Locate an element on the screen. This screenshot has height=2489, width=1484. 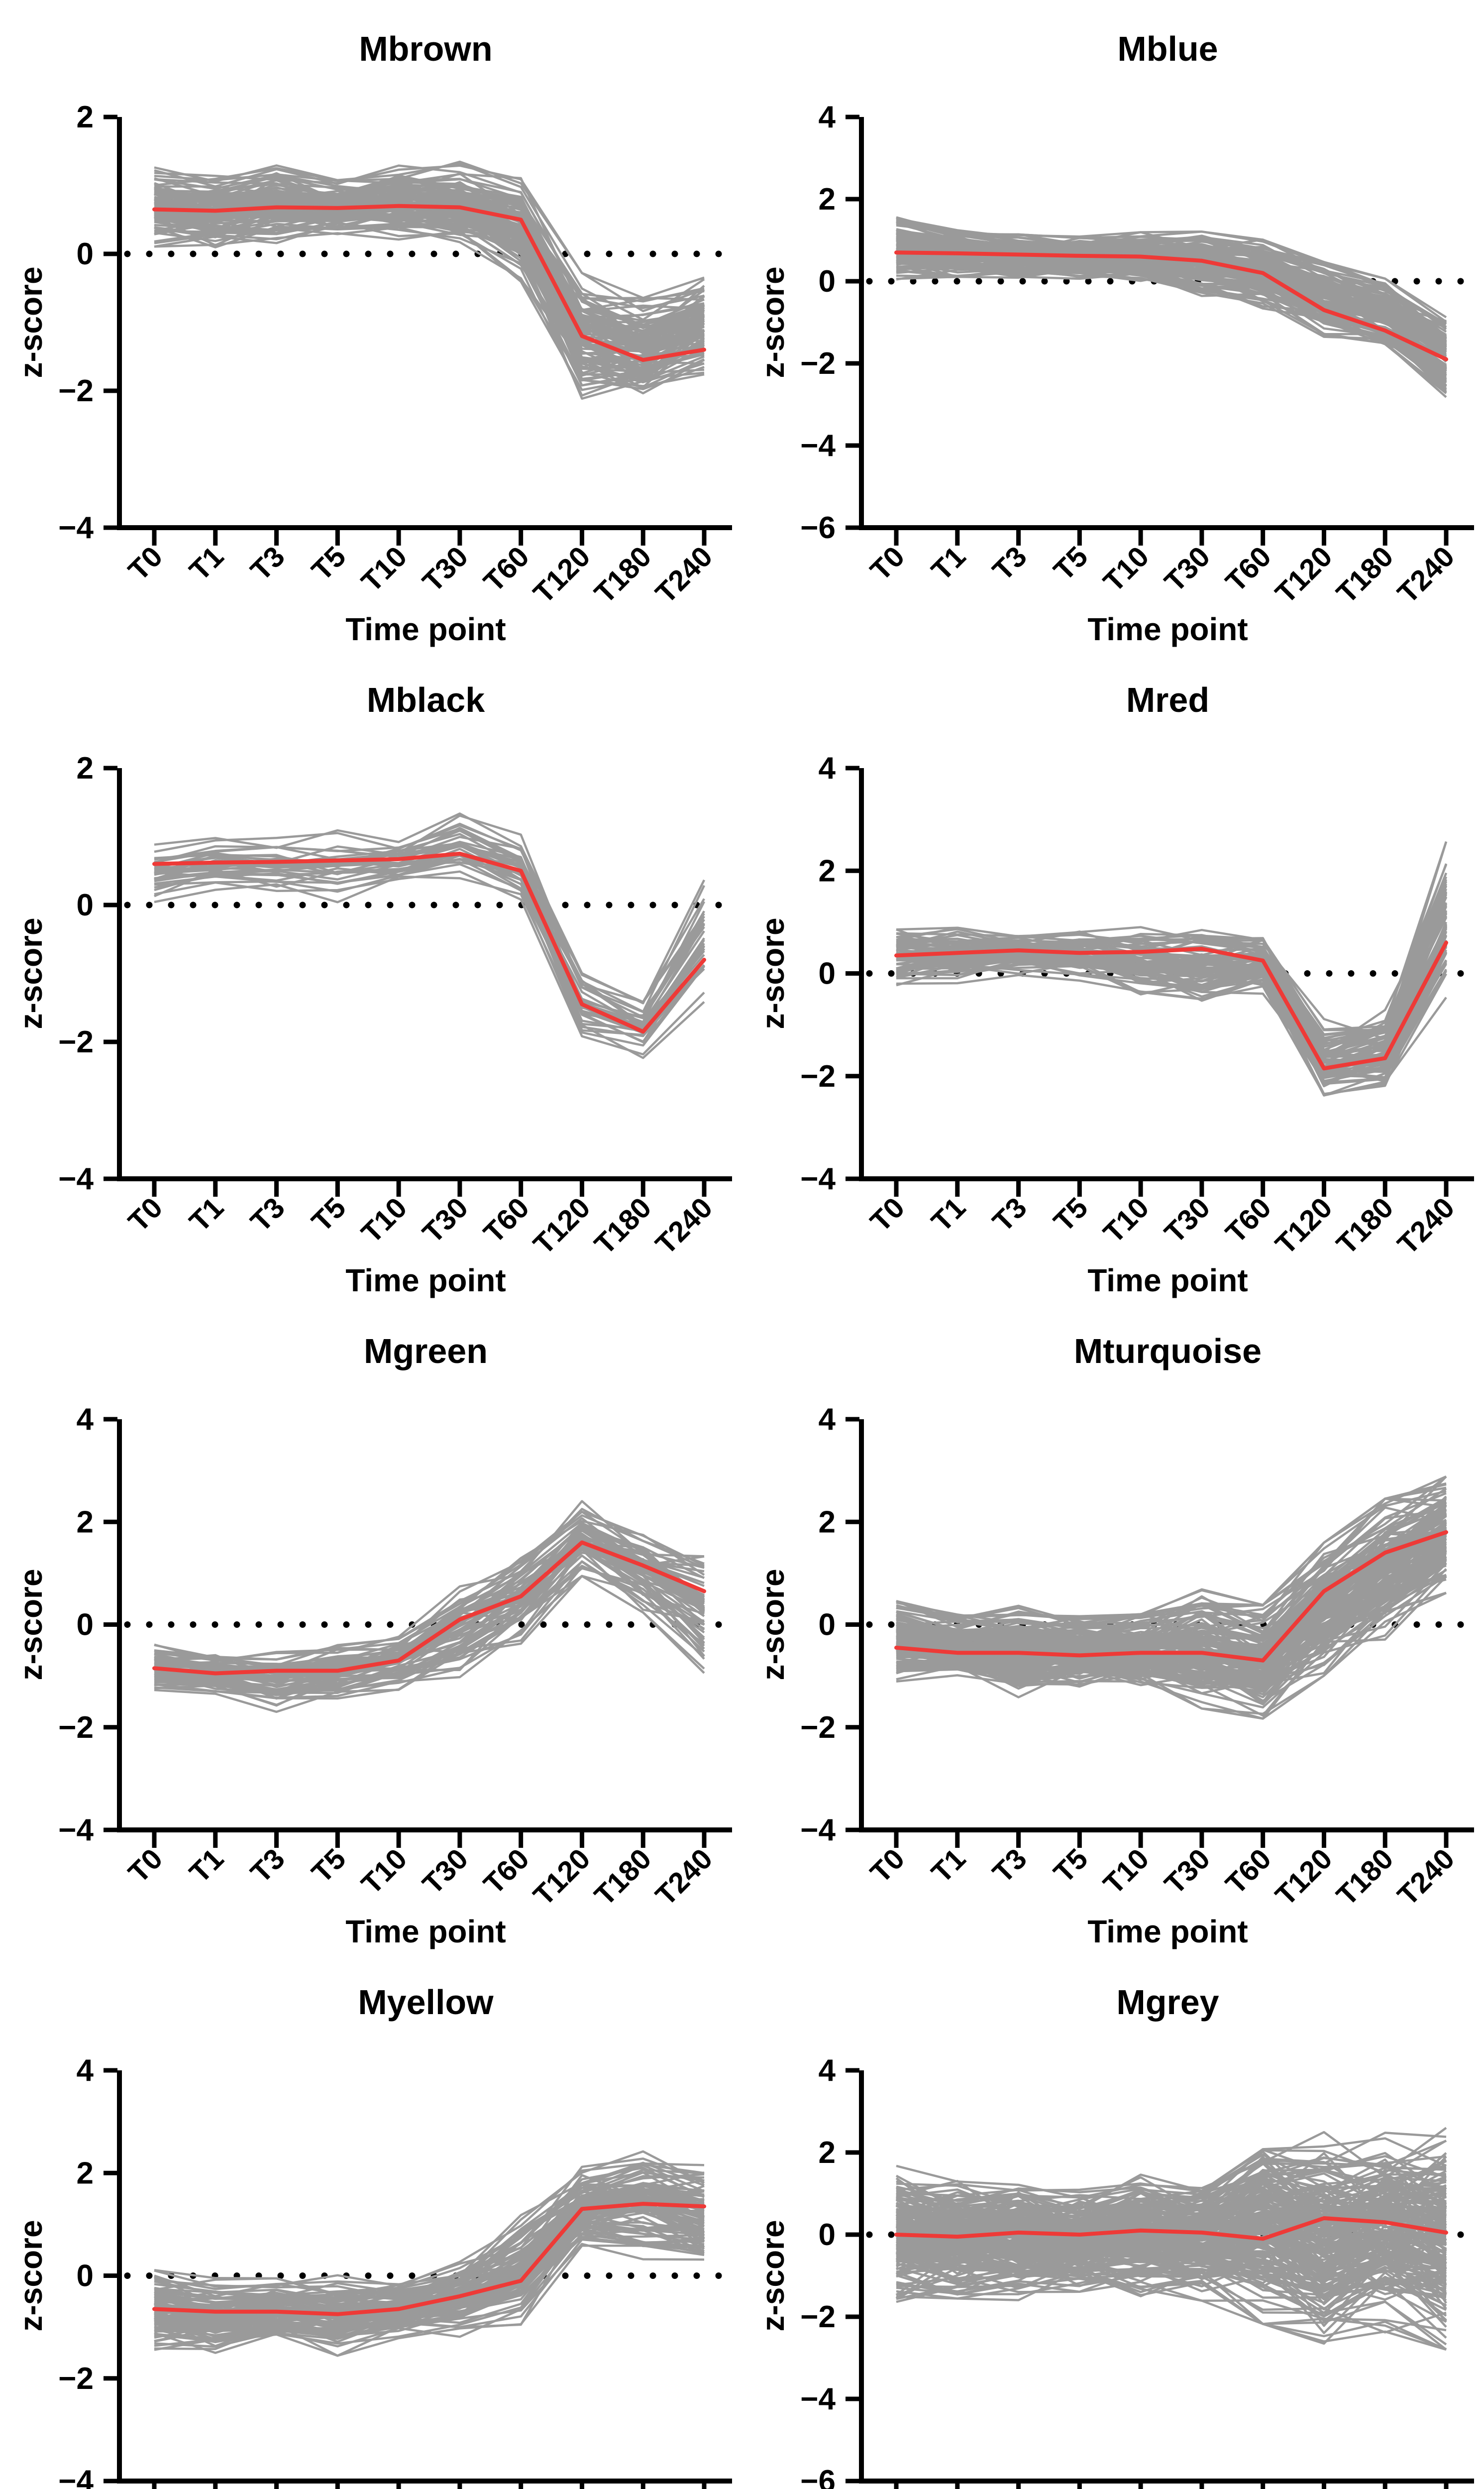
panel-title: Mturquoise is located at coordinates (1168, 1351).